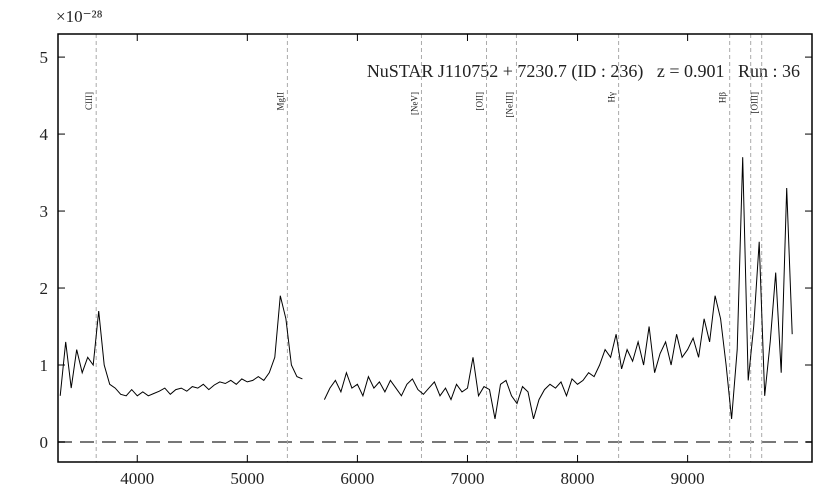 This screenshot has height=498, width=830. I want to click on x-tick-label: 6000, so click(357, 478).